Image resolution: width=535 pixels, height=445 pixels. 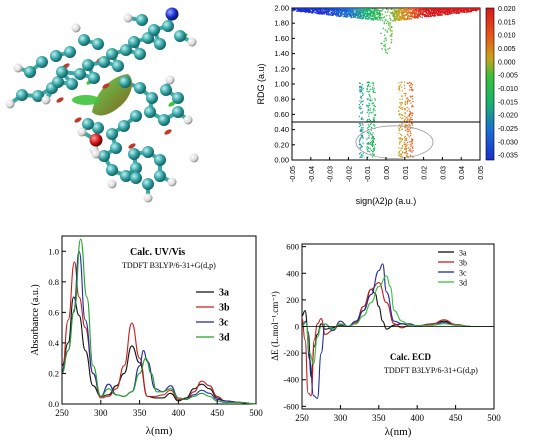 What do you see at coordinates (224, 308) in the screenshot?
I see `uv-legend-label: 3b` at bounding box center [224, 308].